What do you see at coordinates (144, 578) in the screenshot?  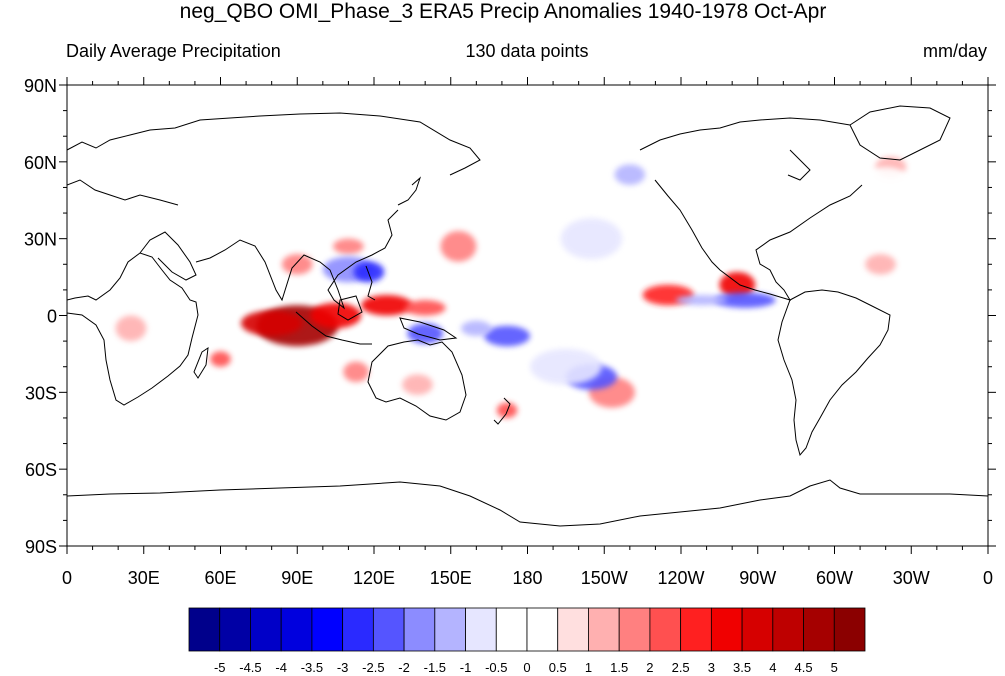 I see `lon-tick-label: 30E` at bounding box center [144, 578].